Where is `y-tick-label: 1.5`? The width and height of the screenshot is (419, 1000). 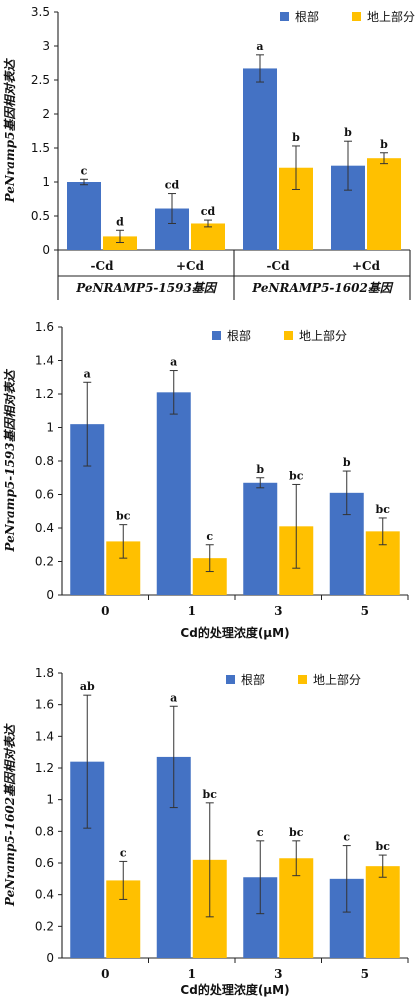 y-tick-label: 1.5 is located at coordinates (40, 148).